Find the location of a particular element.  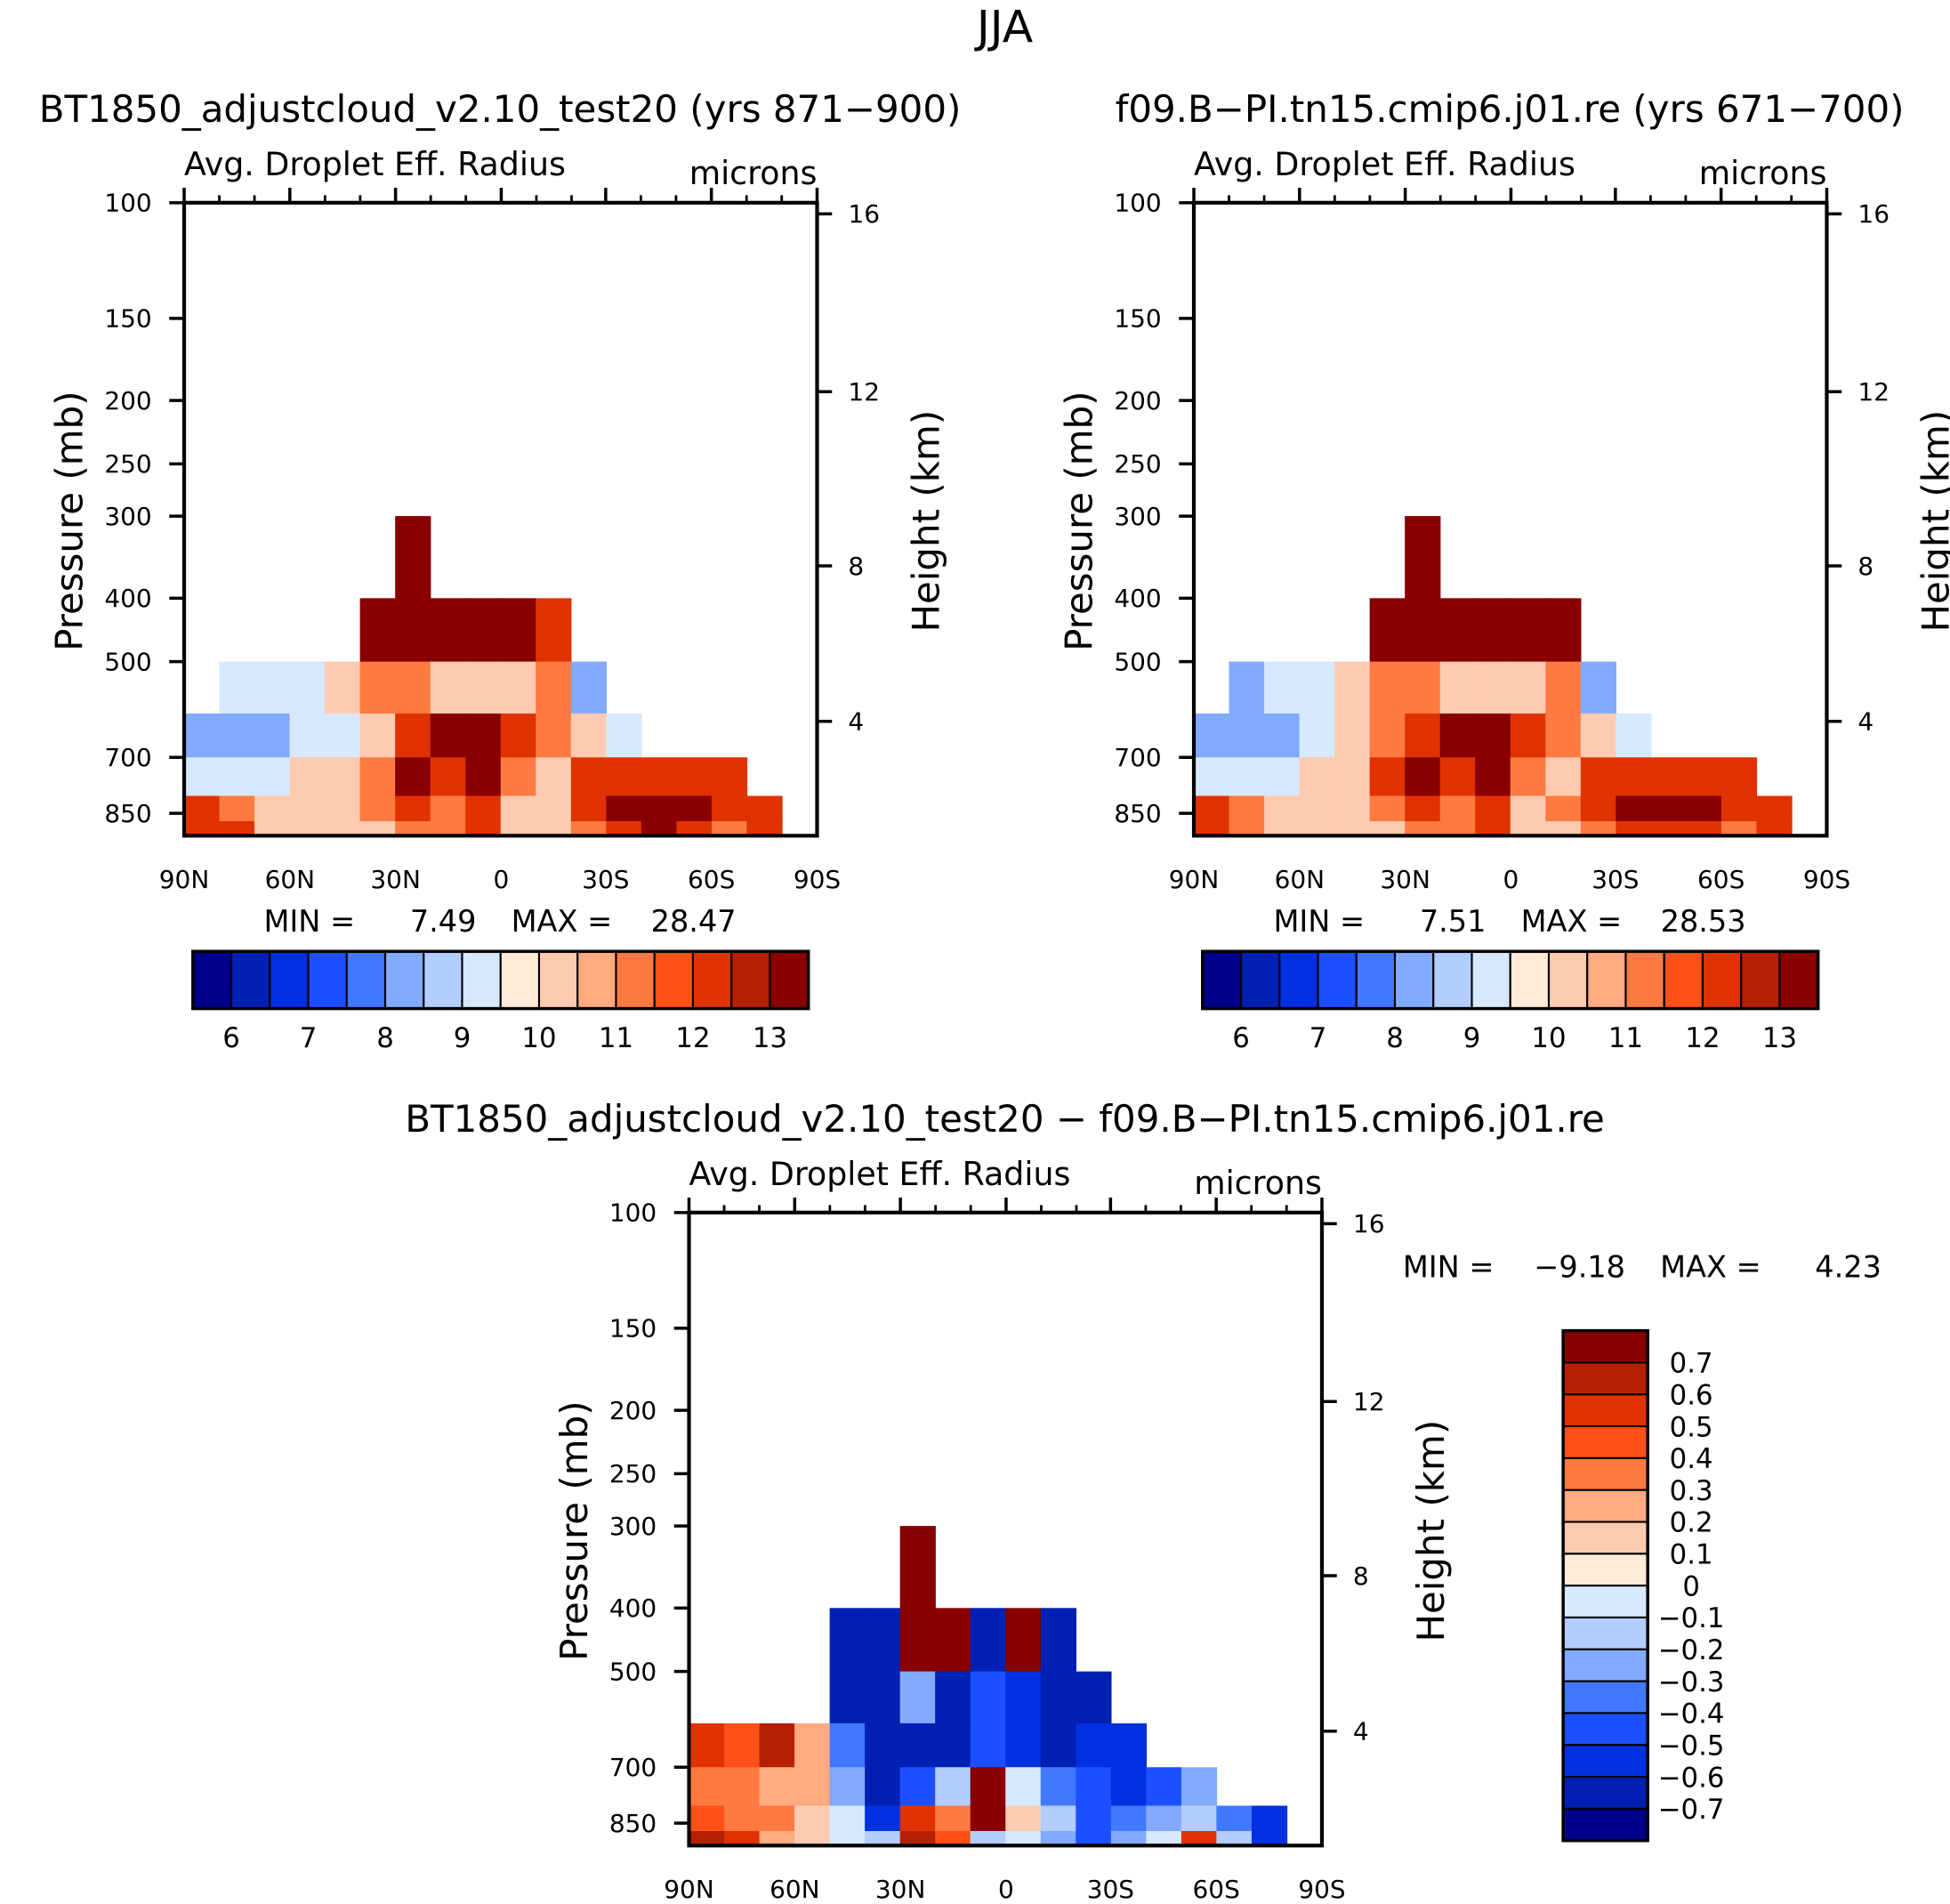

y-tick-label: 200 is located at coordinates (633, 1410).